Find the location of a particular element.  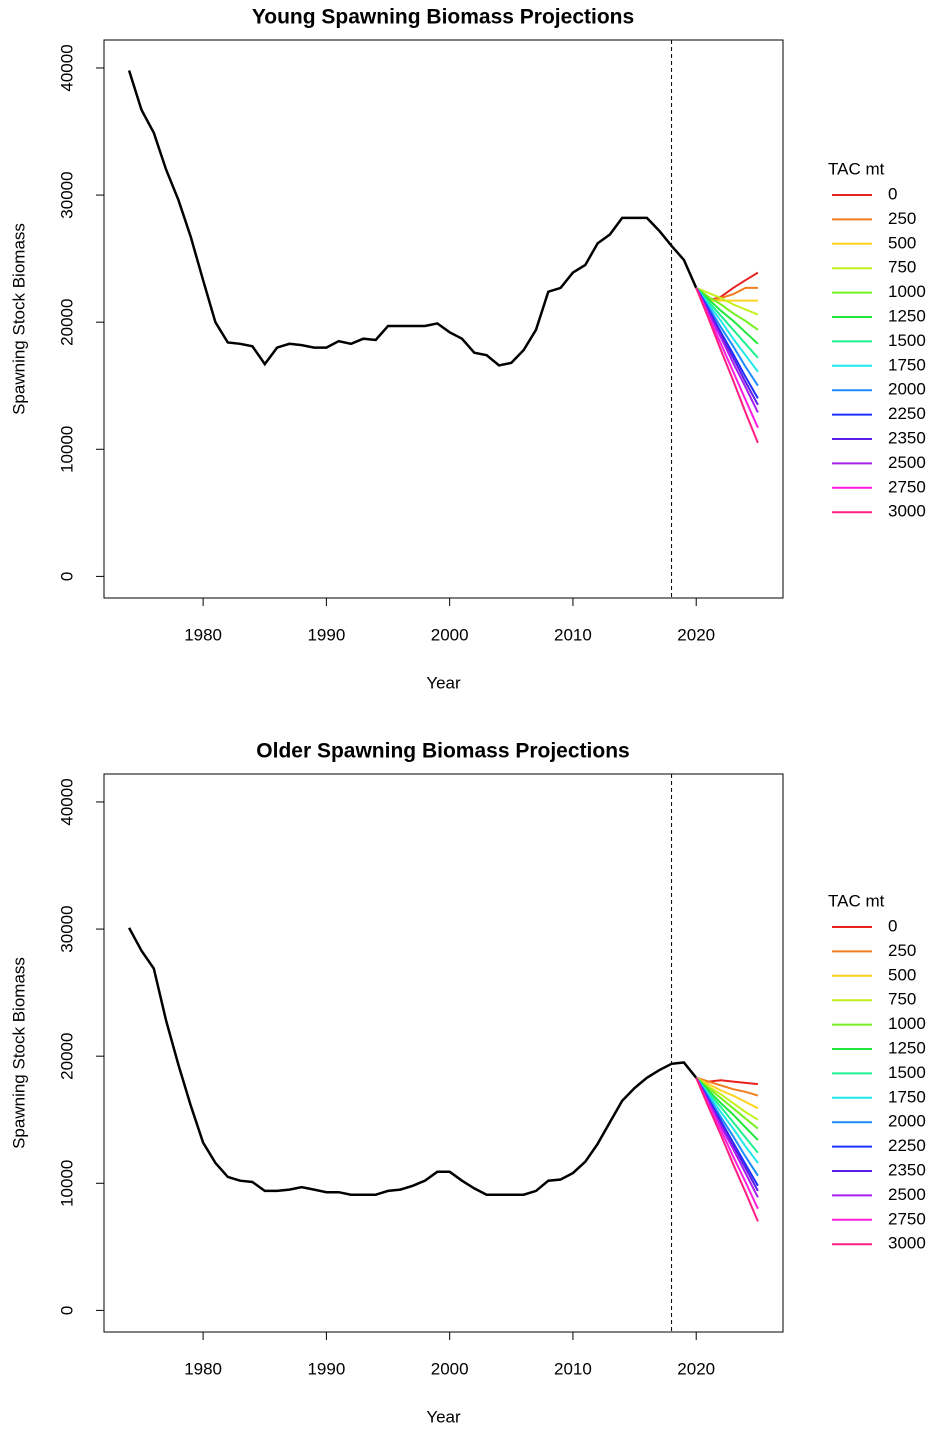

chart-title: Young Spawning Biomass Projections is located at coordinates (443, 17).